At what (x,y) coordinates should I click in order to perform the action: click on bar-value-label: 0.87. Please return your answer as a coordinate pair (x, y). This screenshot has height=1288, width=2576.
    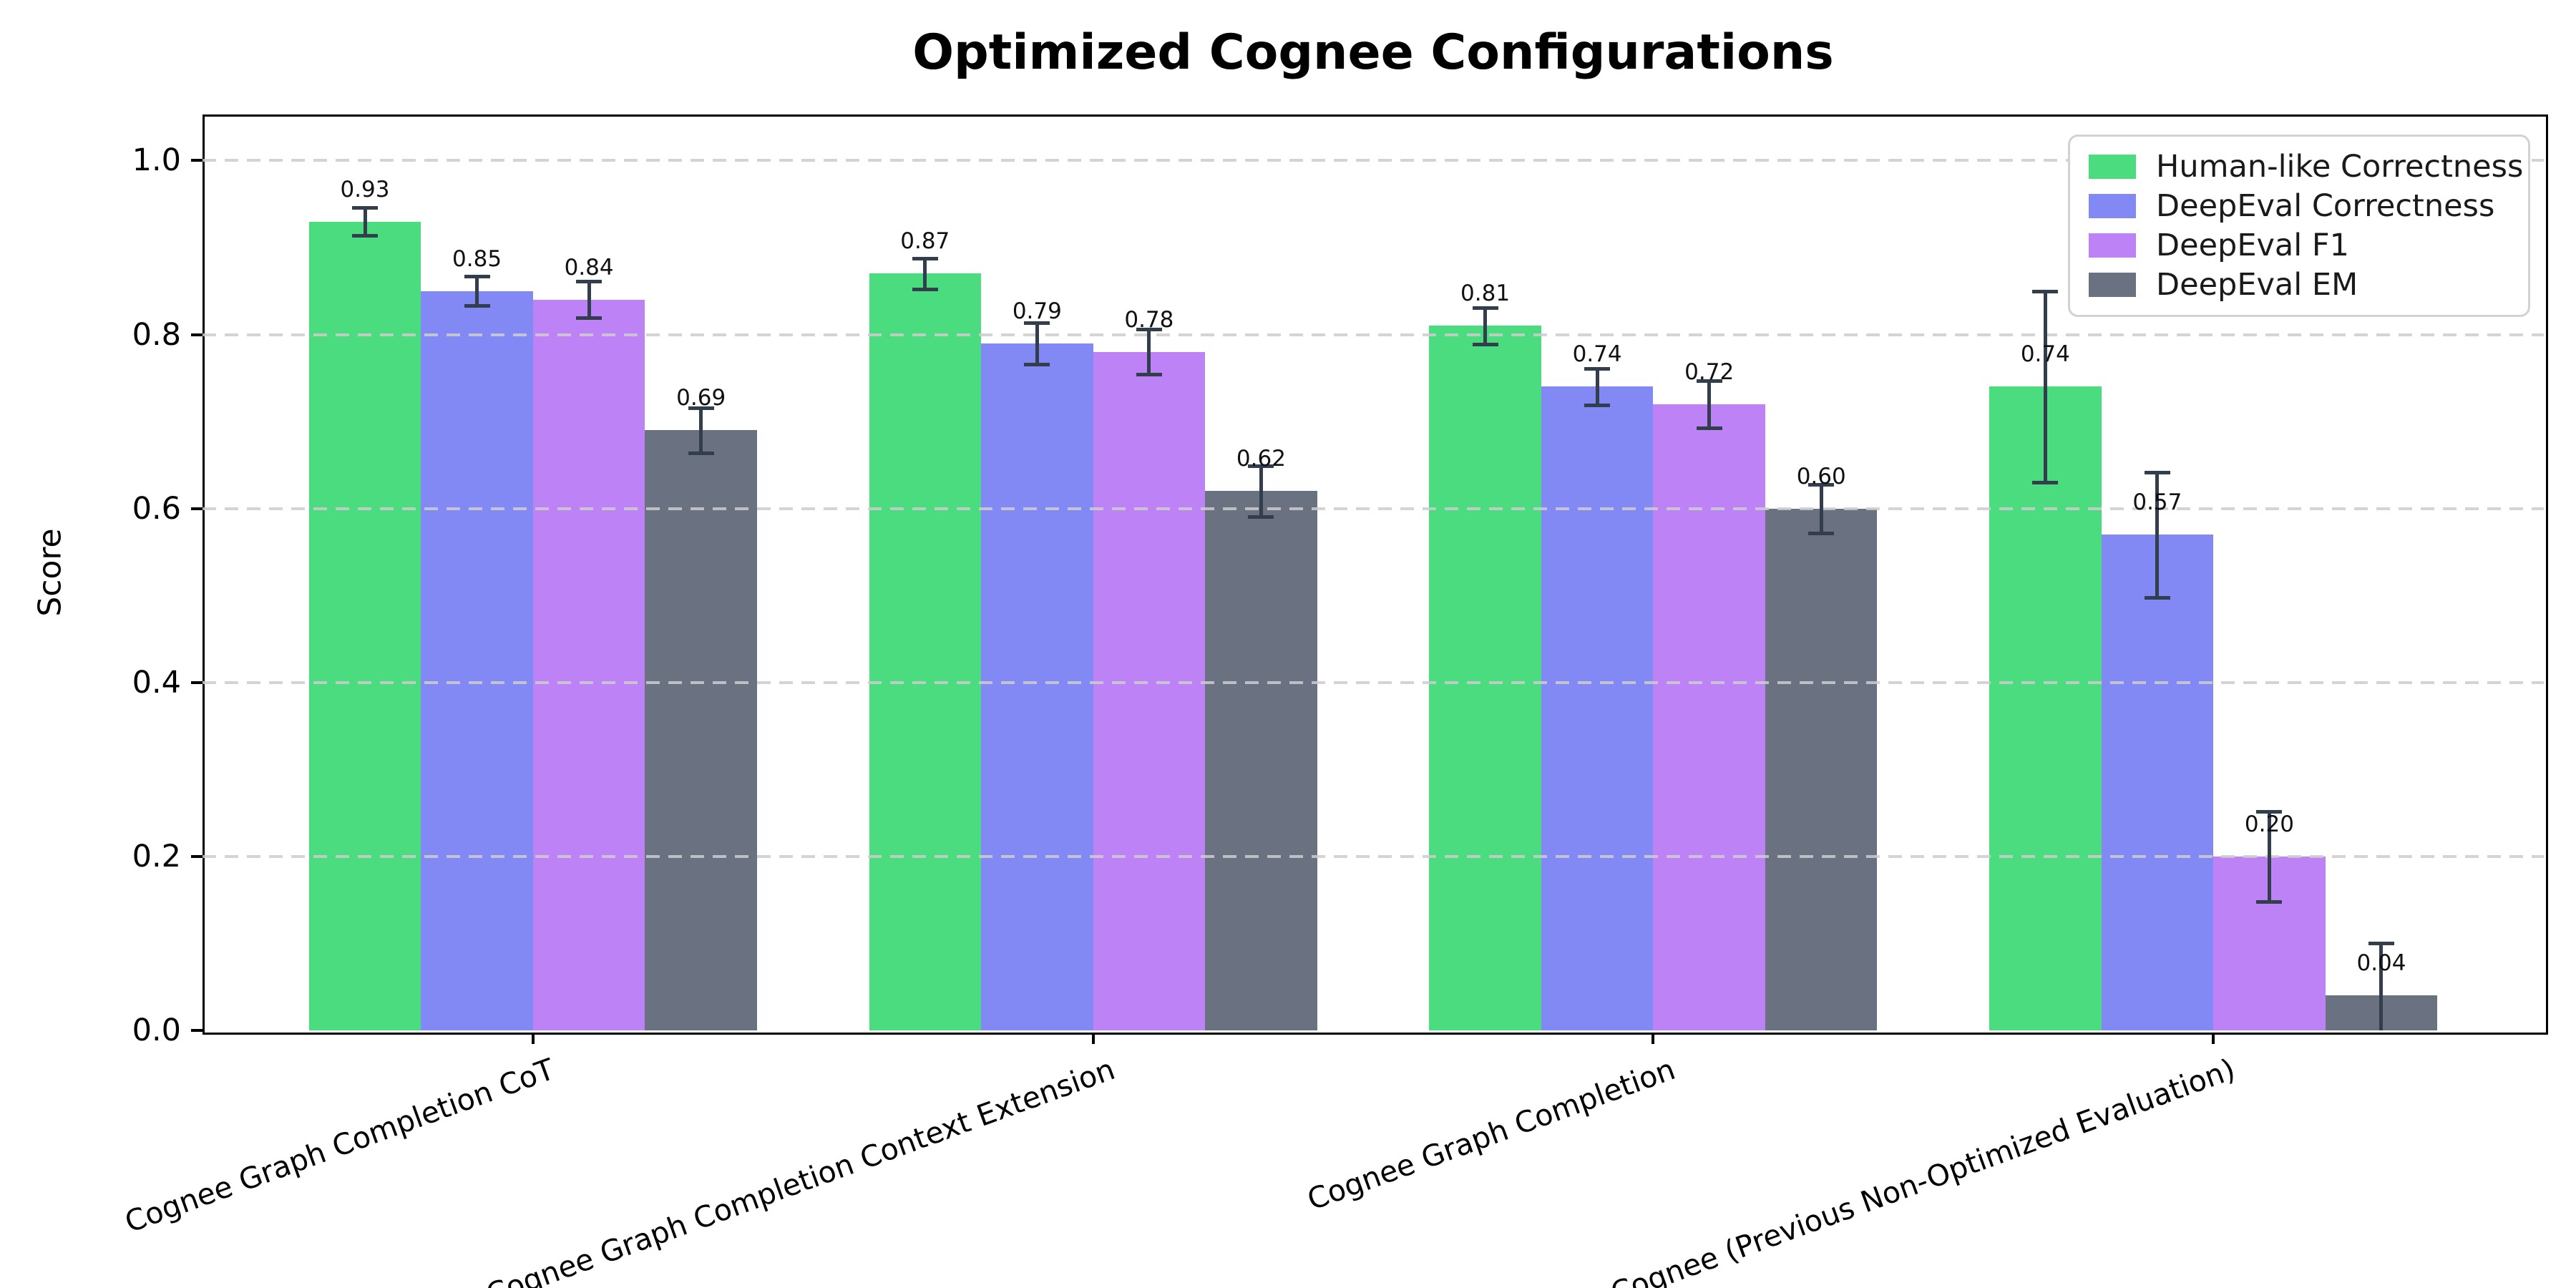
    Looking at the image, I should click on (925, 241).